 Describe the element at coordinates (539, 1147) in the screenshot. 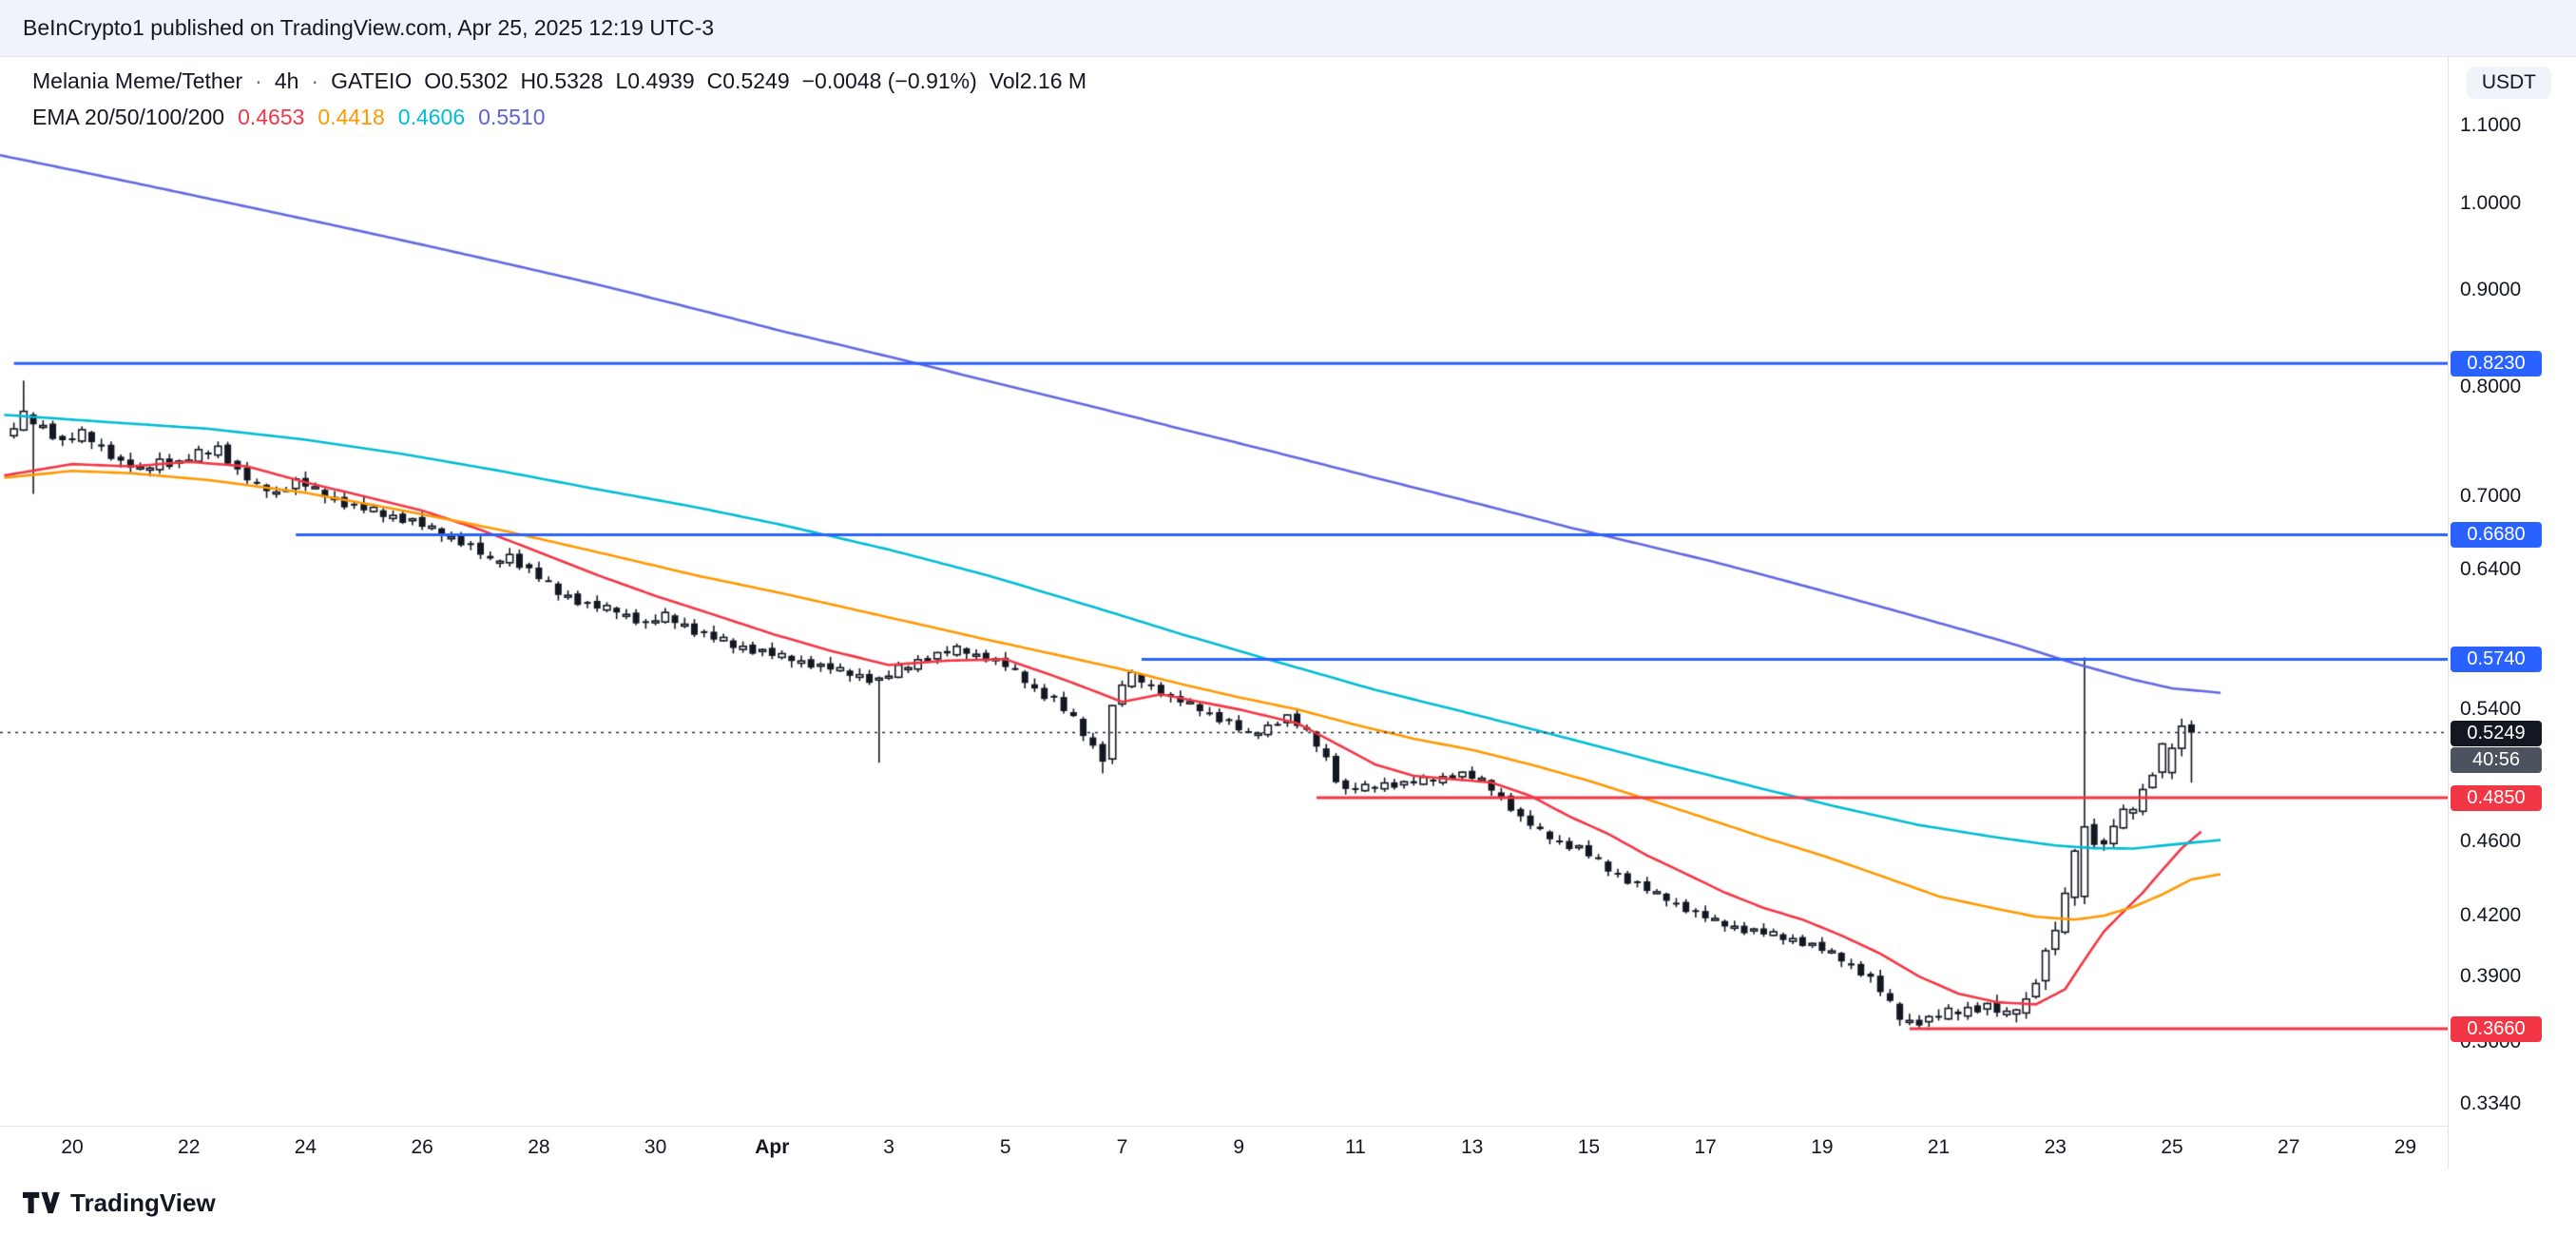

I see `time-axis-label: 28` at that location.